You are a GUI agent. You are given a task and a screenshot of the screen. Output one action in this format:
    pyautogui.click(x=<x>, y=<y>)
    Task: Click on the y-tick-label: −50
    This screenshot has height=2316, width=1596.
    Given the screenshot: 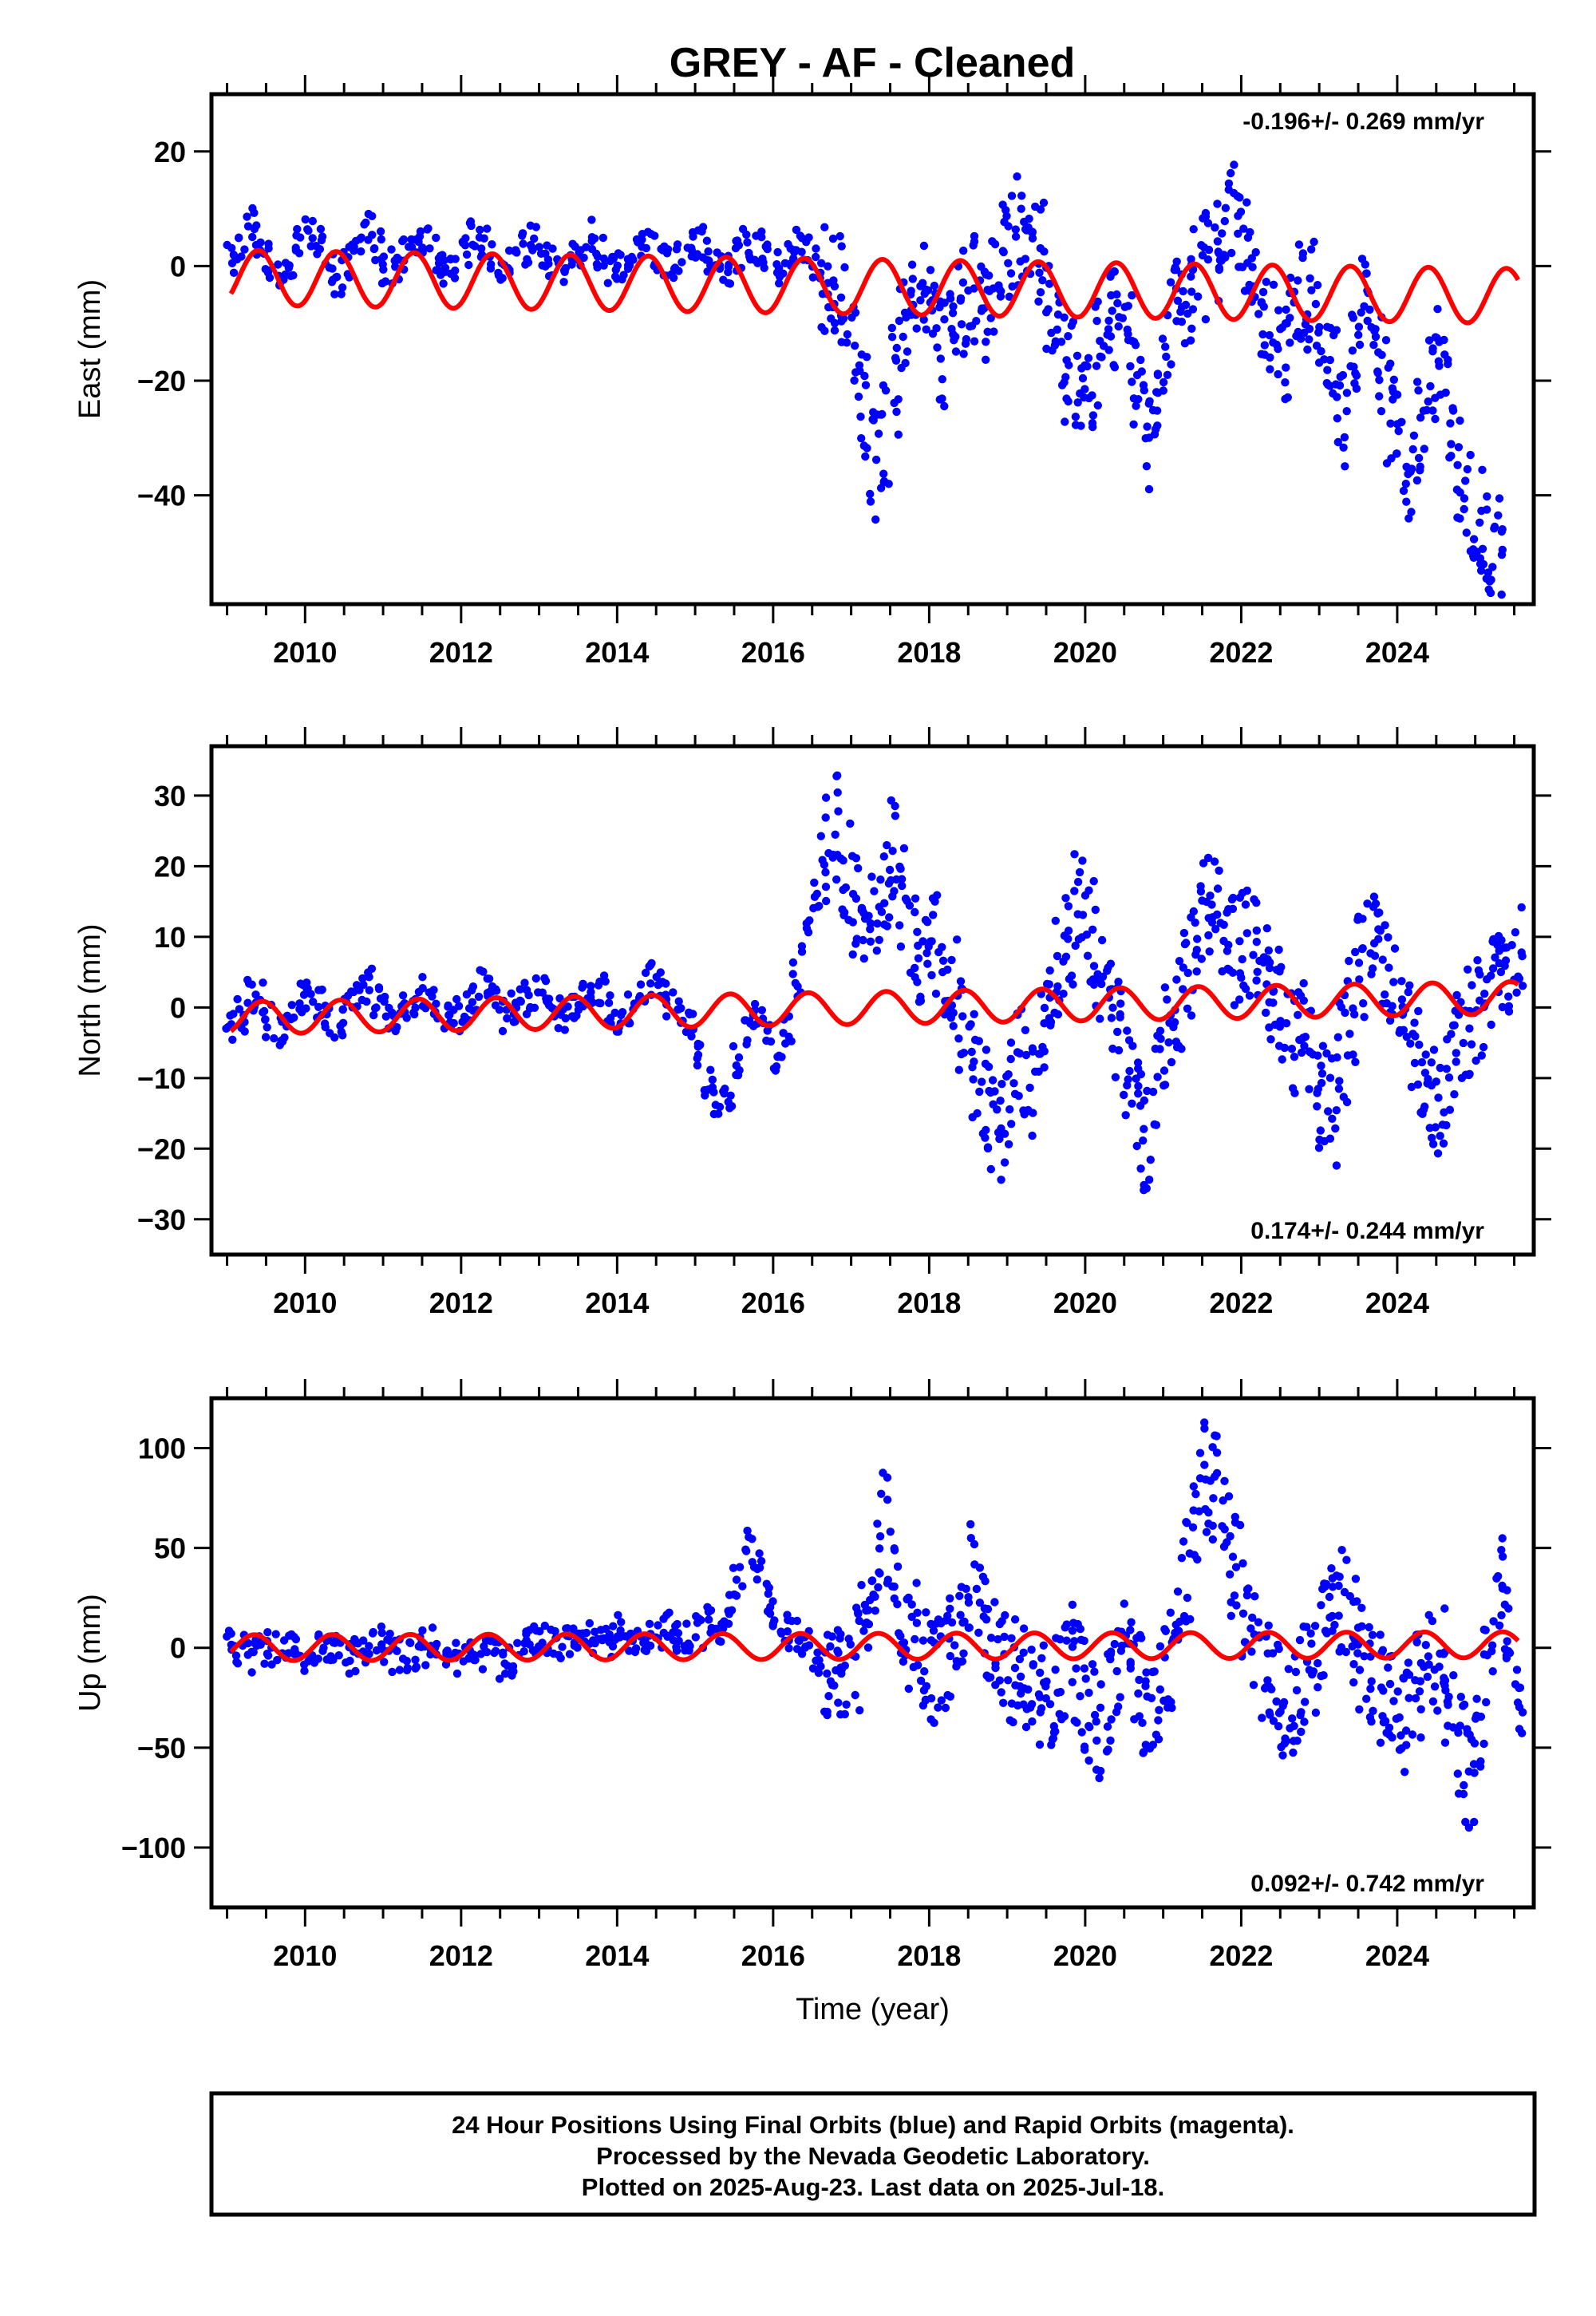 What is the action you would take?
    pyautogui.click(x=161, y=1748)
    